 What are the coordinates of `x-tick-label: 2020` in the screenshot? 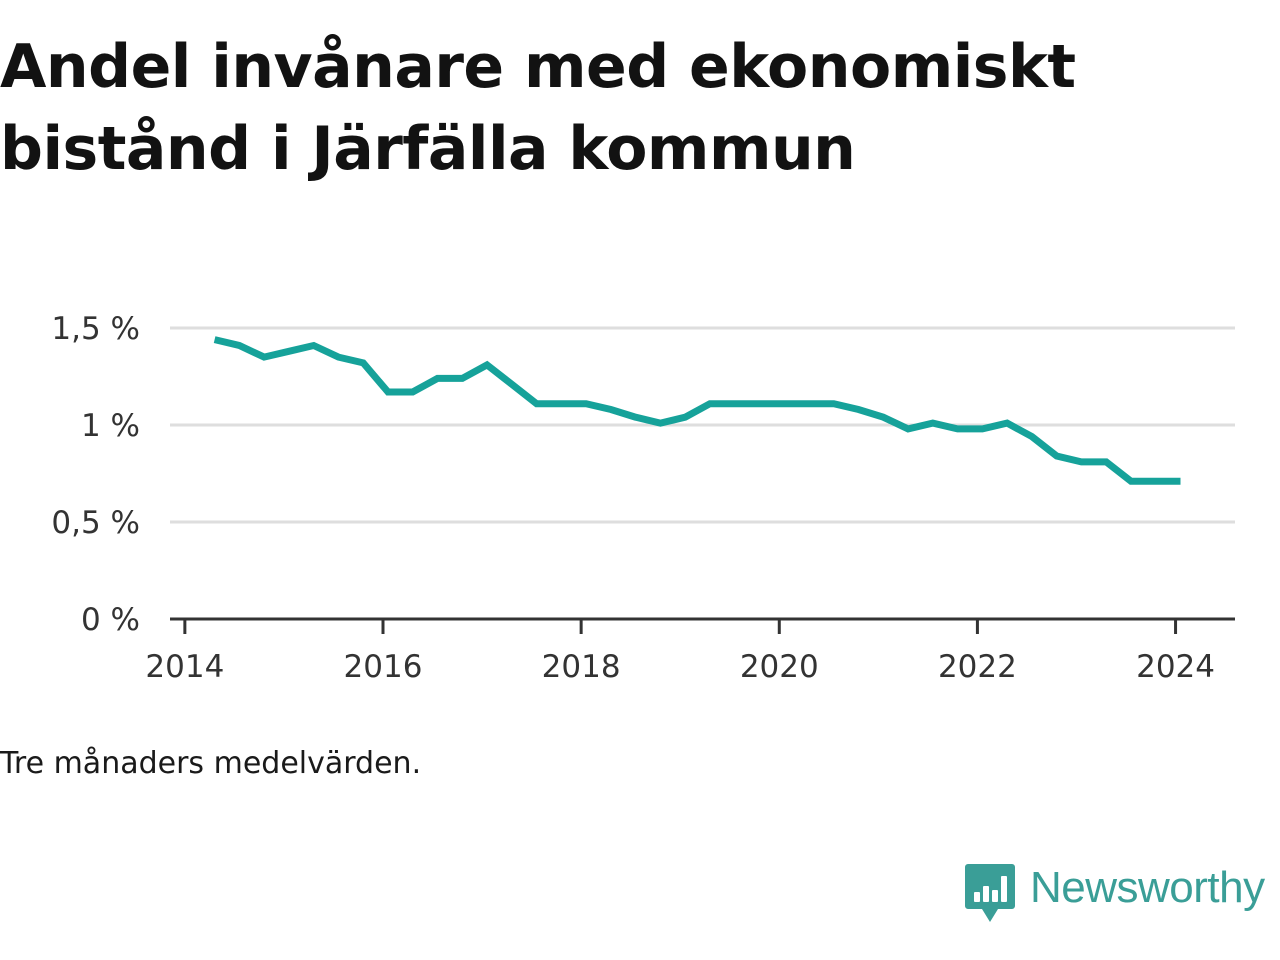 It's located at (779, 667).